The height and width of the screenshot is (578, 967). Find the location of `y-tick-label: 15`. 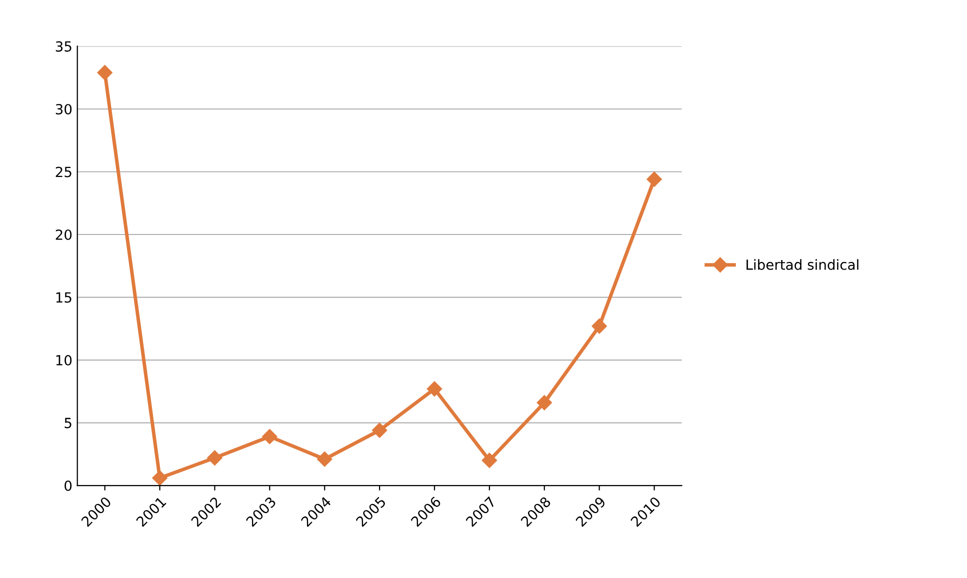

y-tick-label: 15 is located at coordinates (64, 297).